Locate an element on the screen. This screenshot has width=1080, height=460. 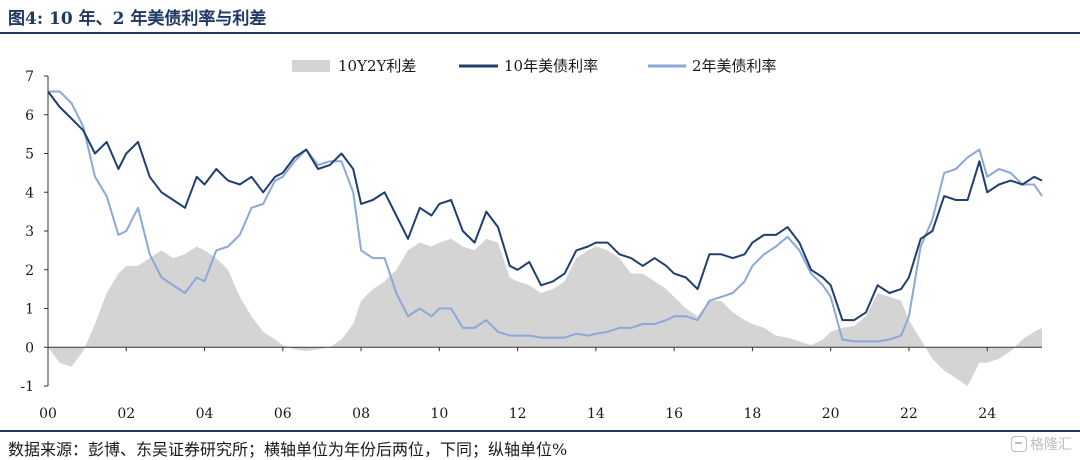
legend-label-spread: 10Y2Y利差 is located at coordinates (377, 66).